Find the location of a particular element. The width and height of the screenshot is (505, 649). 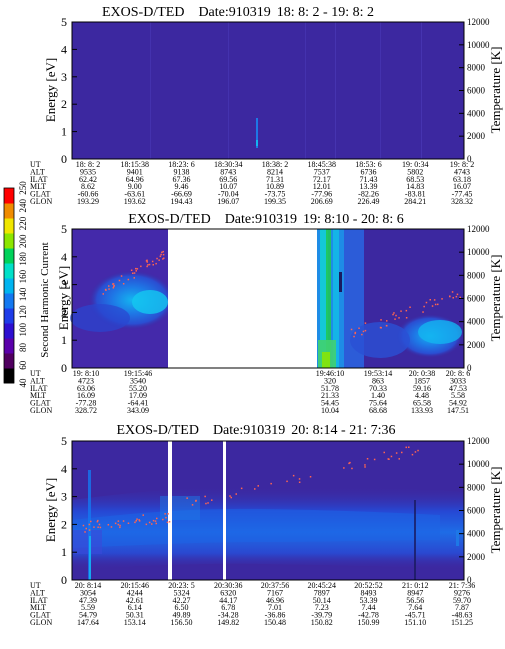

table-cell: 10.07 is located at coordinates (228, 186).